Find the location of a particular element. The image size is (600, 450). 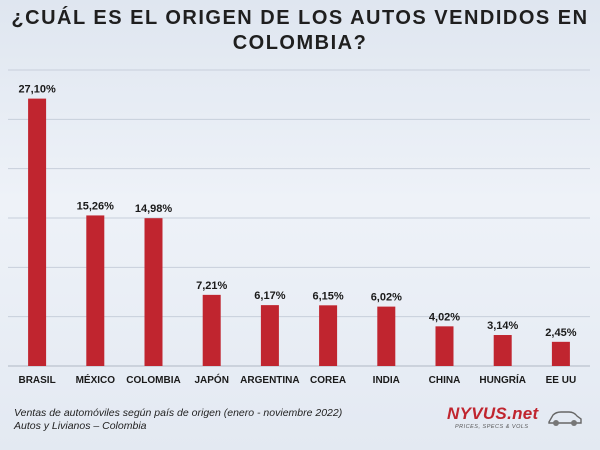

chart-title-line-2: COLOMBIA? is located at coordinates (300, 43).